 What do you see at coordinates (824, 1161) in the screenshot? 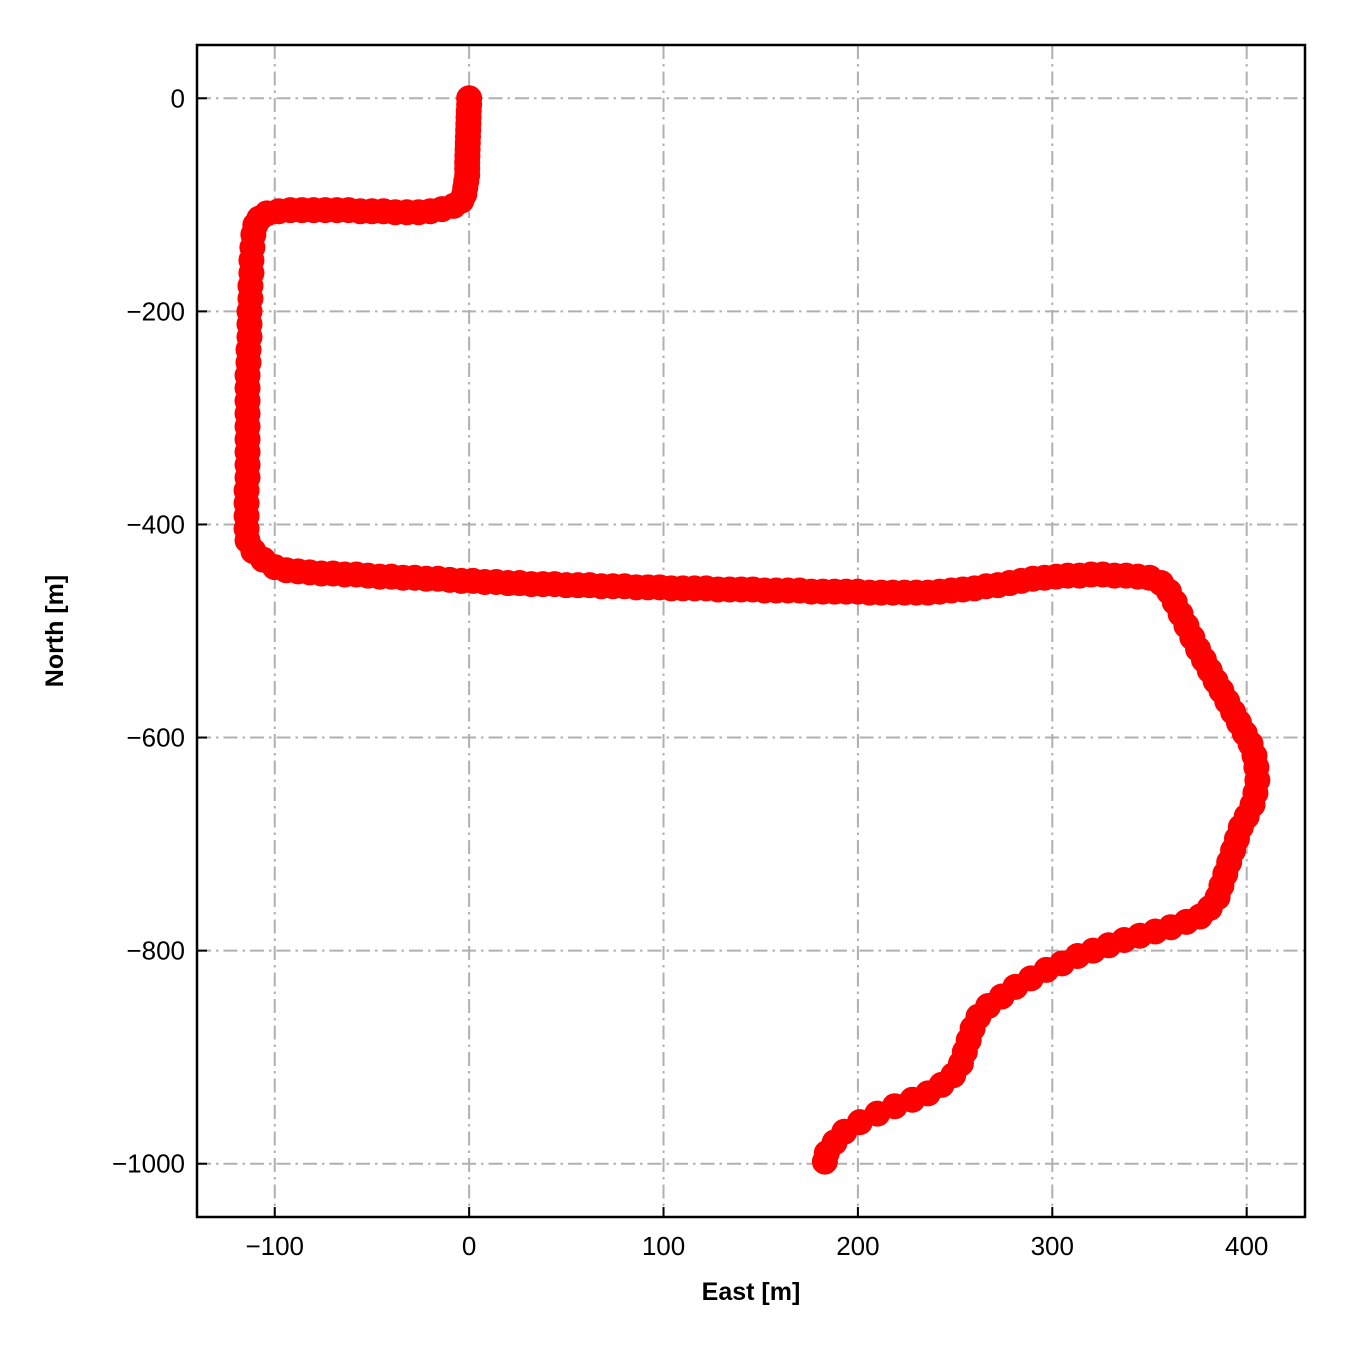
I see `trajectory-point` at bounding box center [824, 1161].